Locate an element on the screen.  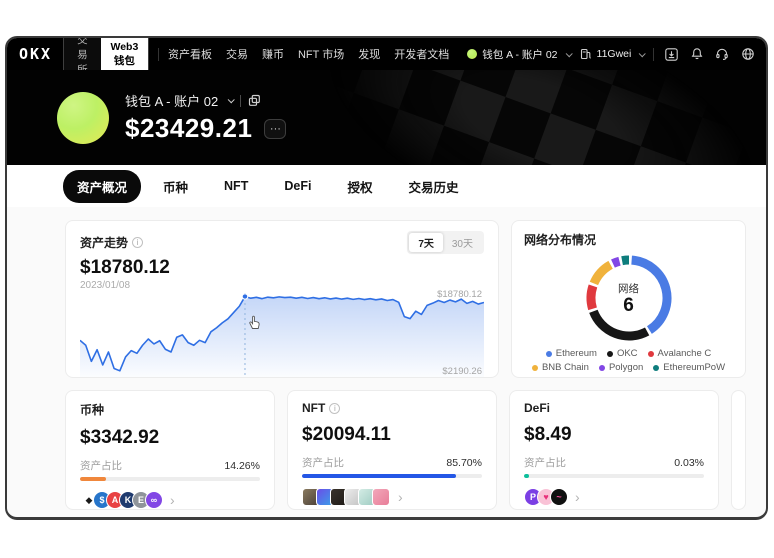
range-toggle: 7天 30天 is located at coordinates (445, 242).